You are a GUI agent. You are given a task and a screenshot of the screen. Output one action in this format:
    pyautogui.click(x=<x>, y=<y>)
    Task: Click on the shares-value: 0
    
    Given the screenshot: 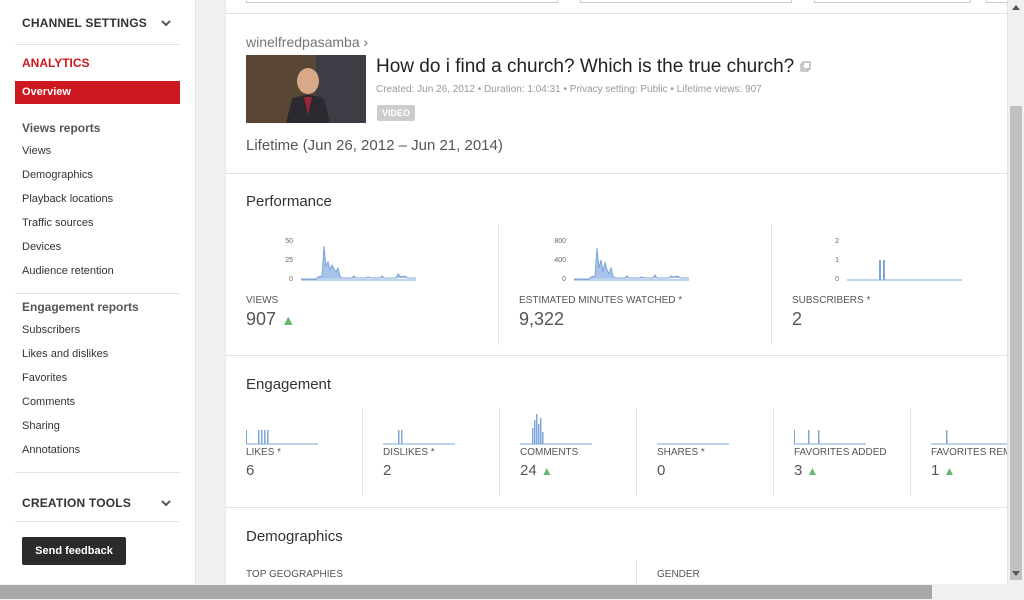 What is the action you would take?
    pyautogui.click(x=661, y=470)
    